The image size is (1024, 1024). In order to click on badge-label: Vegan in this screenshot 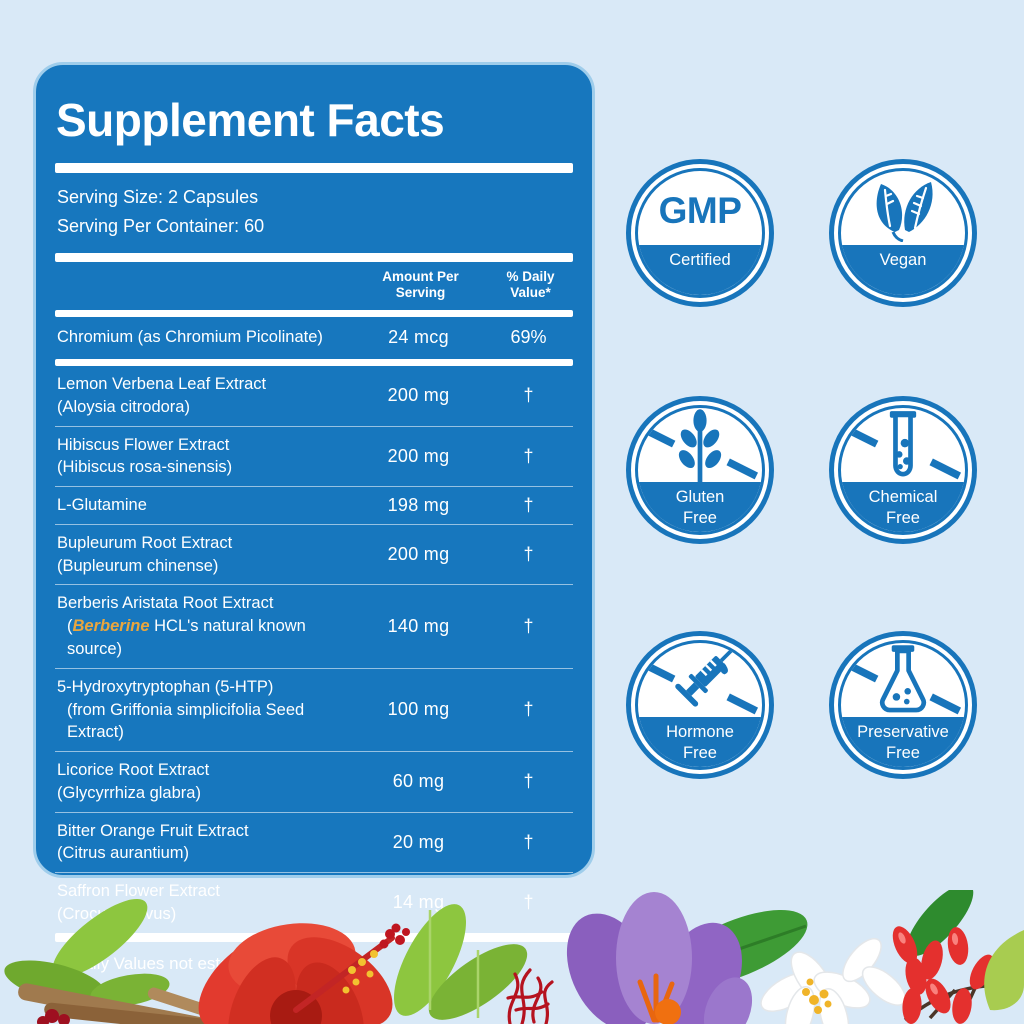, I will do `click(903, 270)`.